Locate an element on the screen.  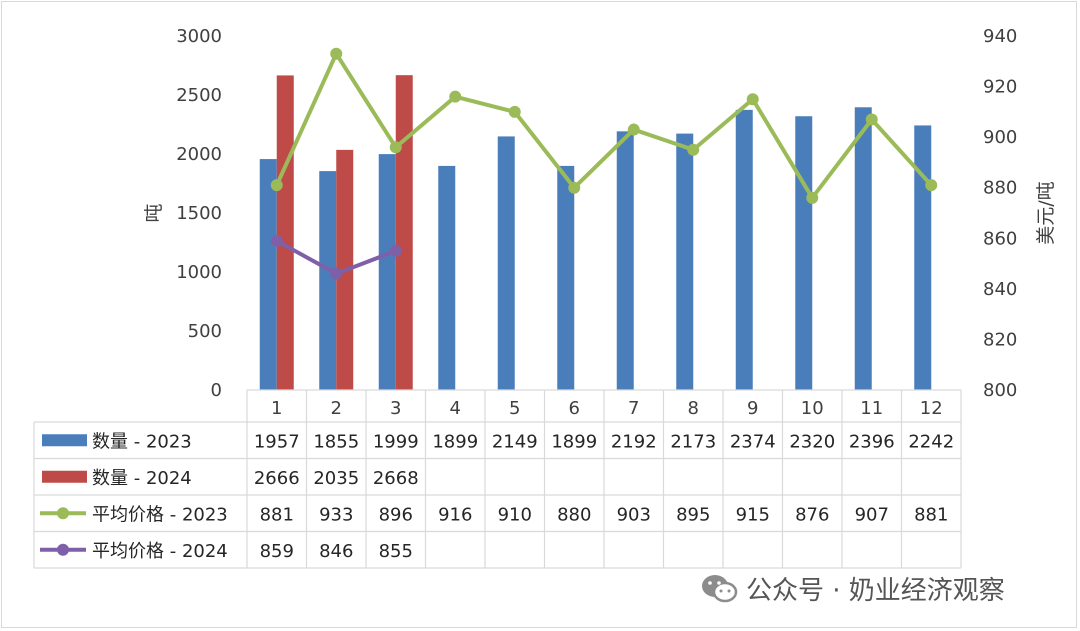
data-label: 2173 is located at coordinates (693, 441).